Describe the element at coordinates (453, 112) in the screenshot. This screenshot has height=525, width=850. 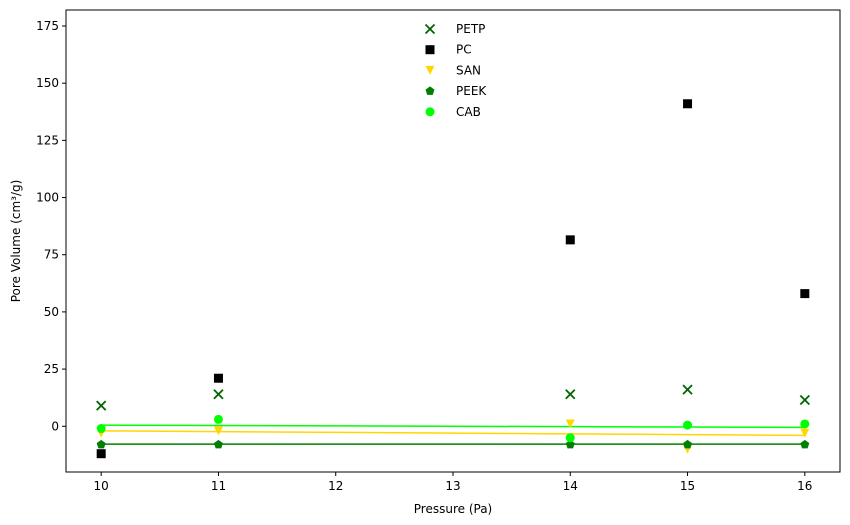
I see `legend-item-cab: CAB` at that location.